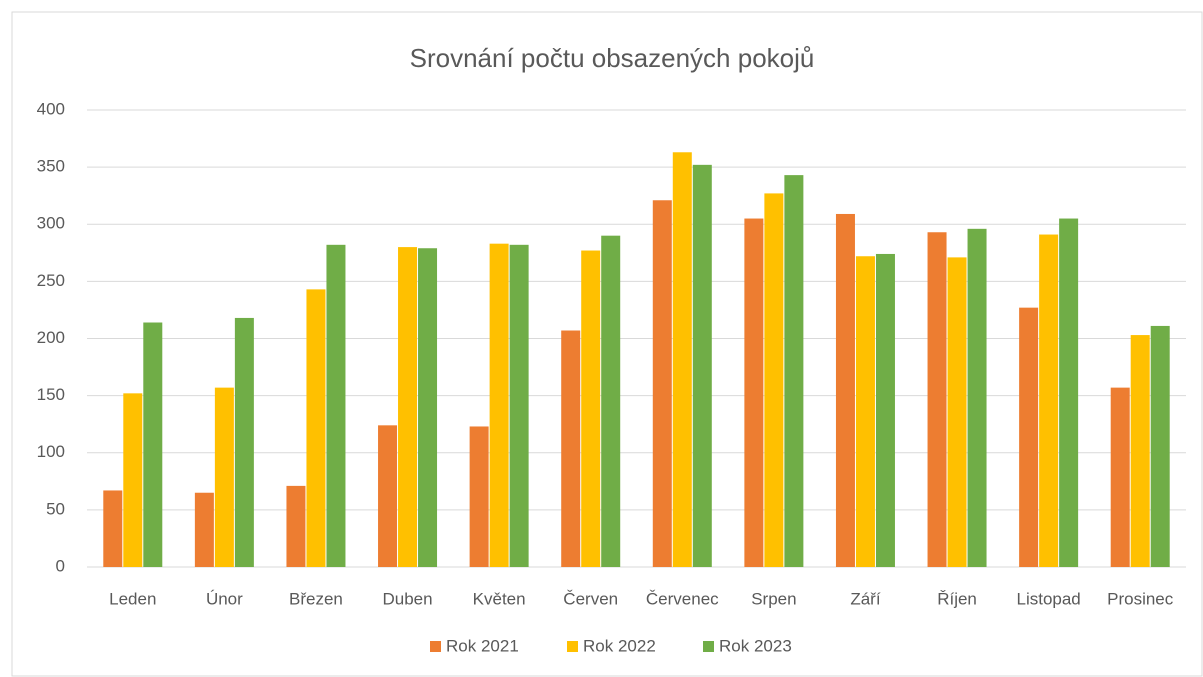 Image resolution: width=1203 pixels, height=677 pixels. Describe the element at coordinates (51, 166) in the screenshot. I see `y-tick-label: 350` at that location.